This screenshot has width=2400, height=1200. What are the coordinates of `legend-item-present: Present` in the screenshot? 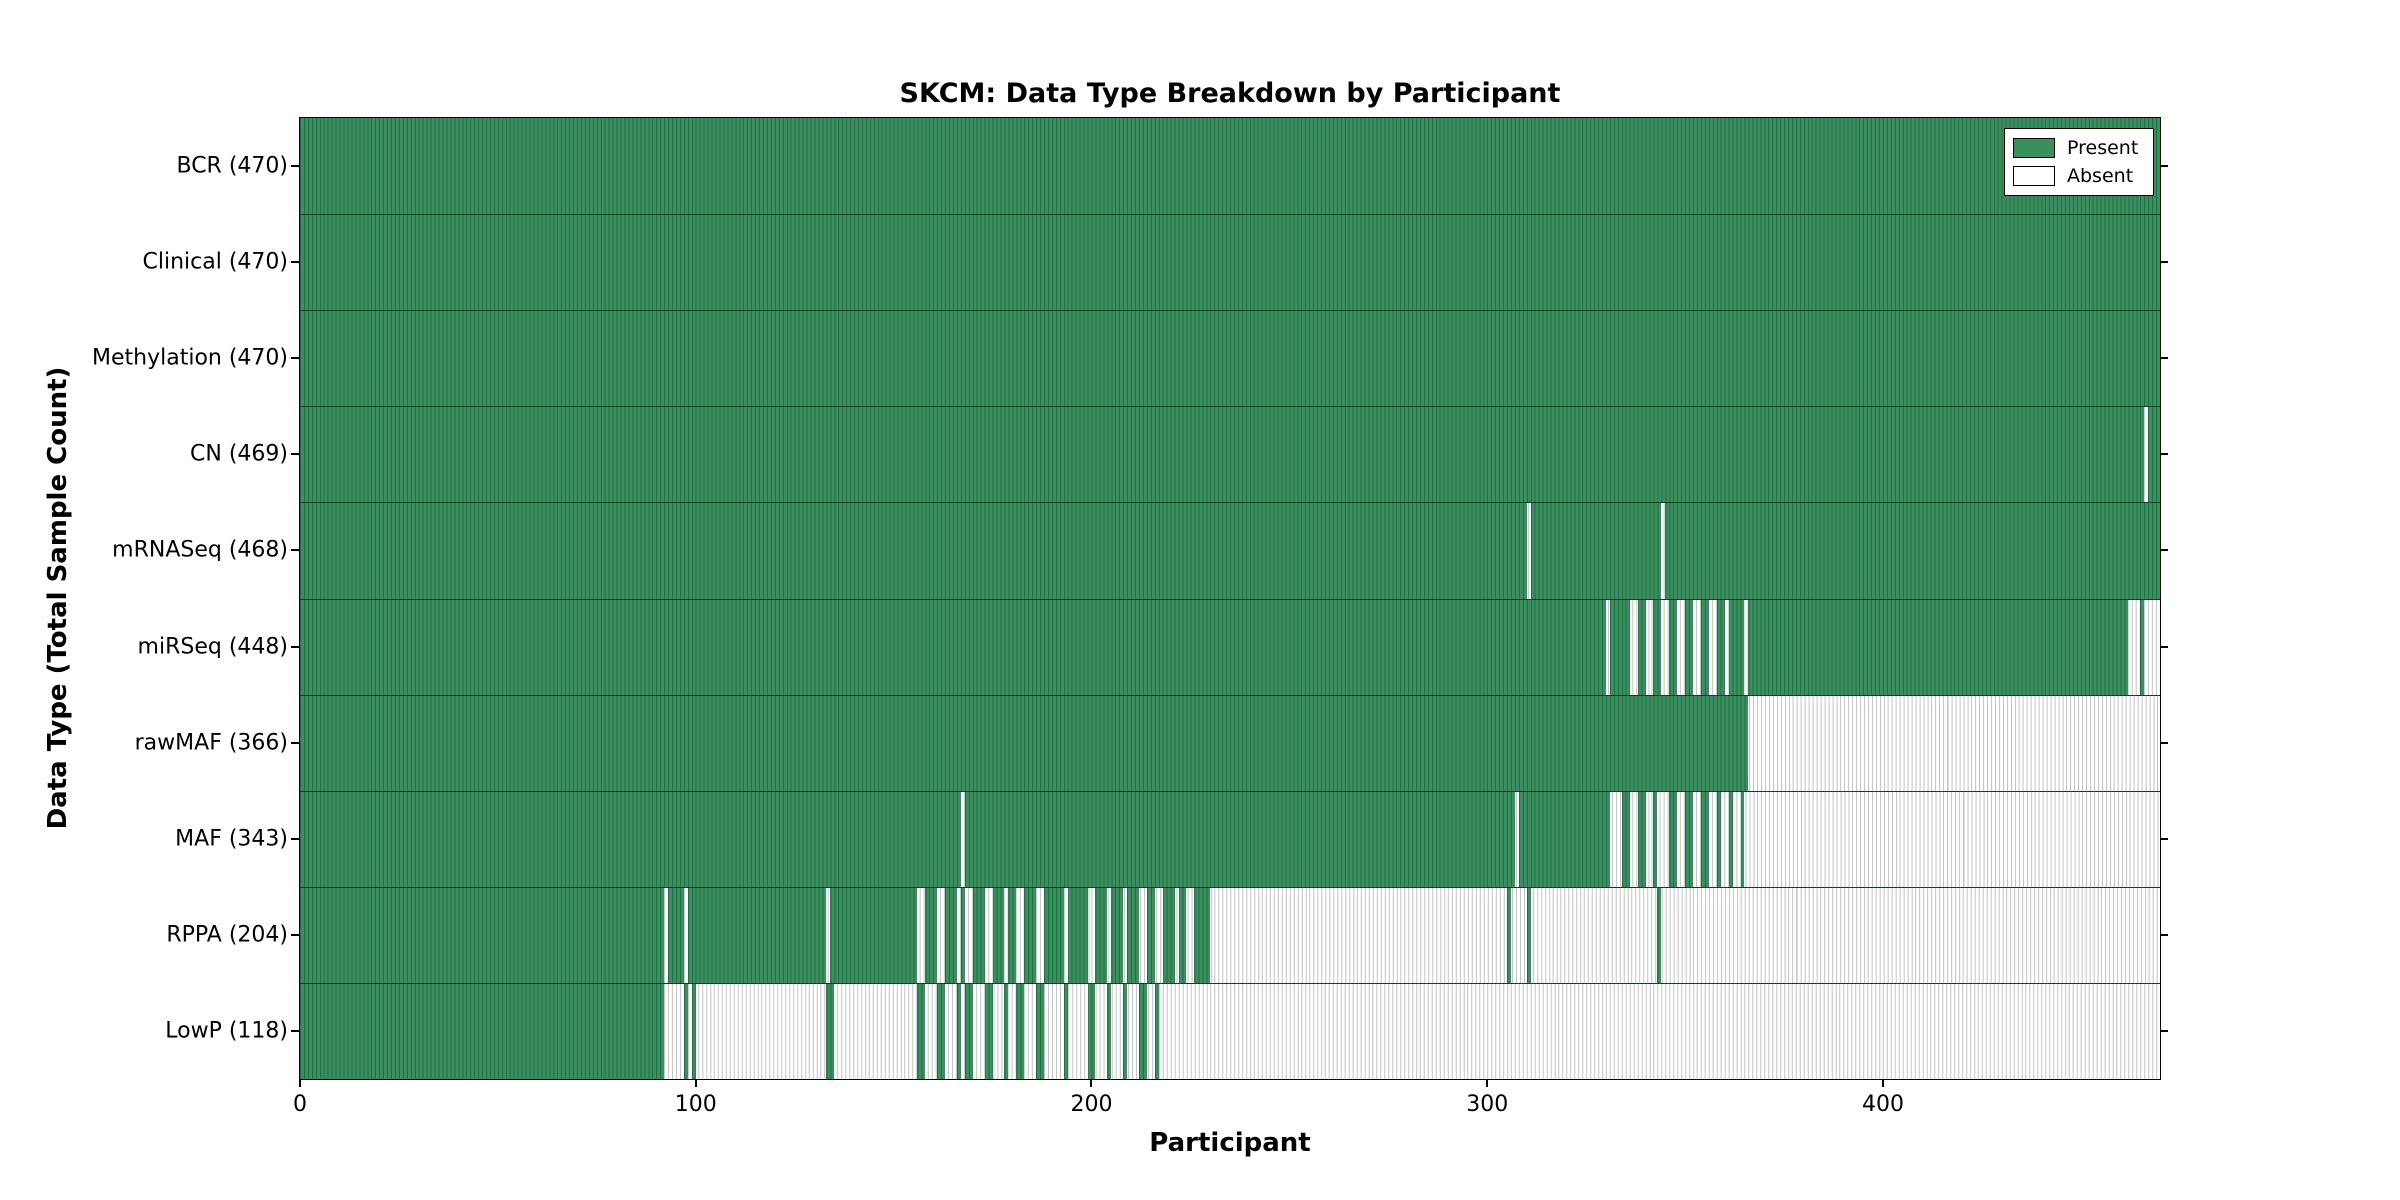 It's located at (2079, 148).